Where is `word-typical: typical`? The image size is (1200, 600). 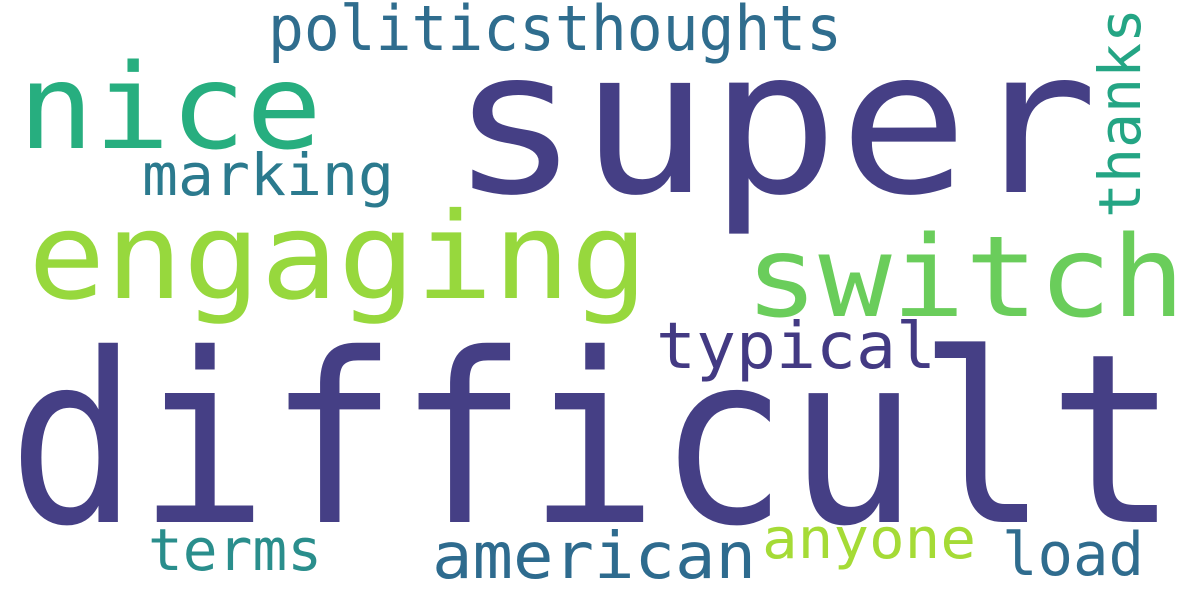 word-typical: typical is located at coordinates (796, 347).